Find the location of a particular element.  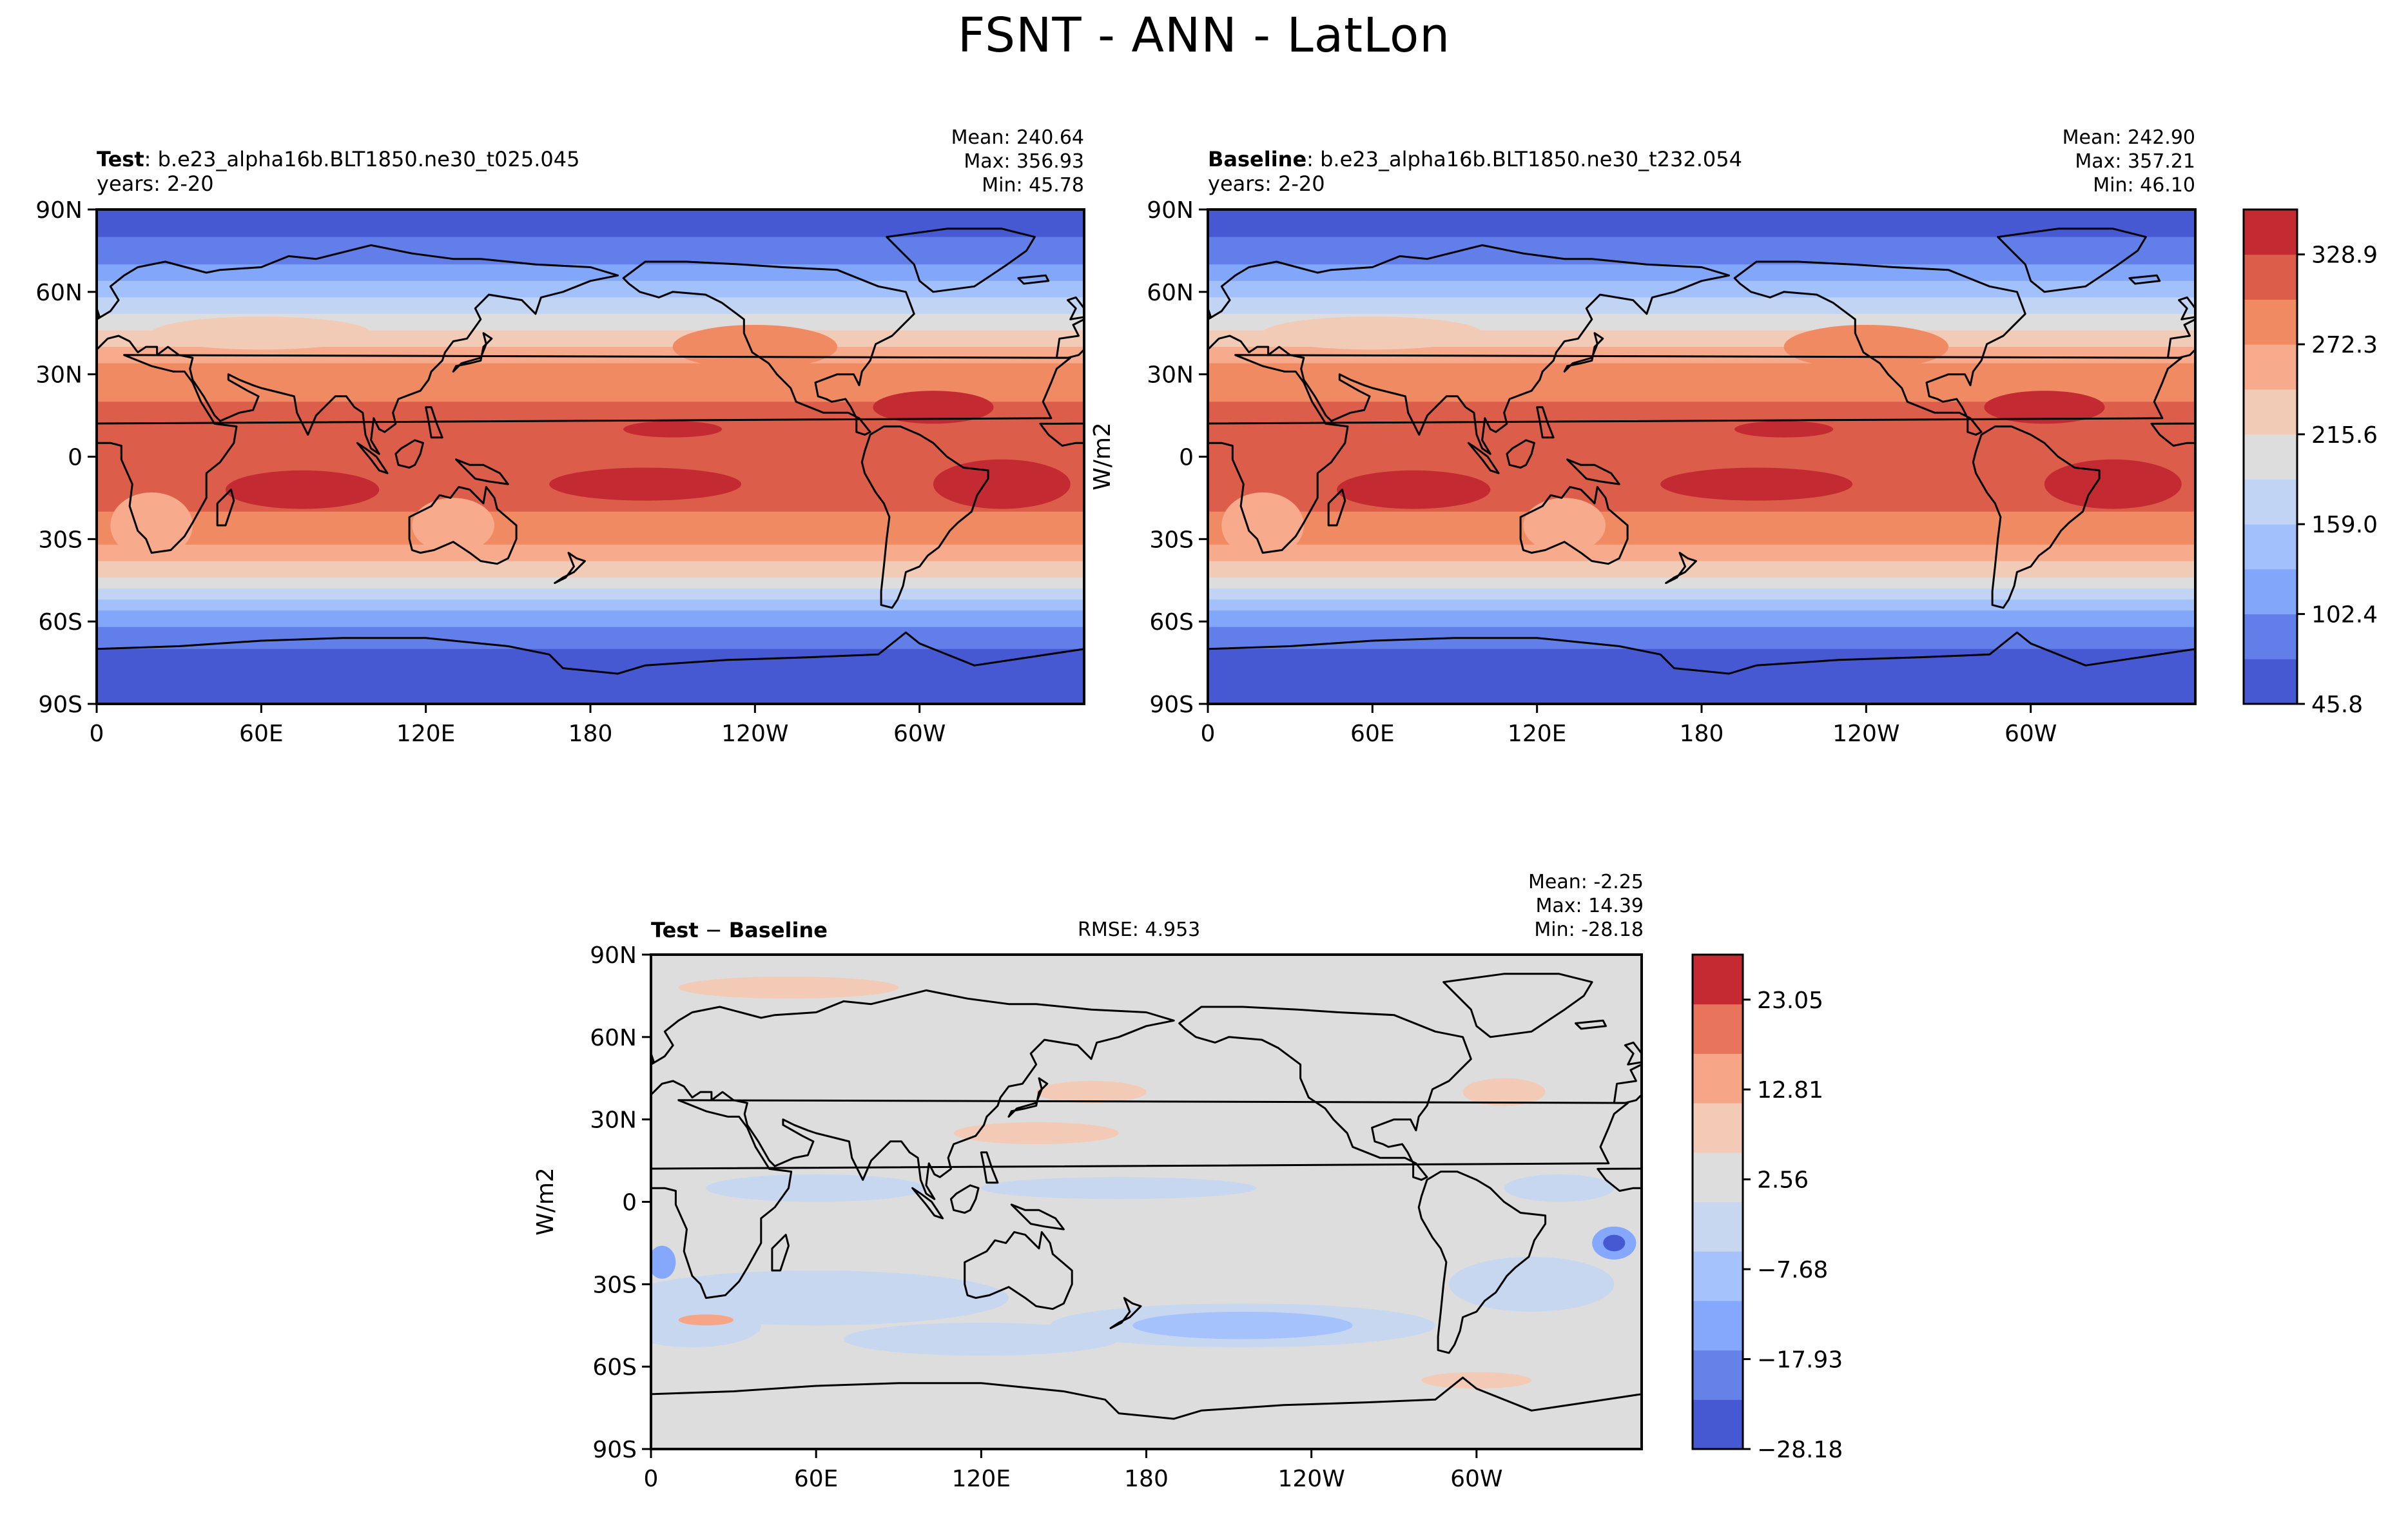

baseline-ytick-label: 60N is located at coordinates (1170, 293).